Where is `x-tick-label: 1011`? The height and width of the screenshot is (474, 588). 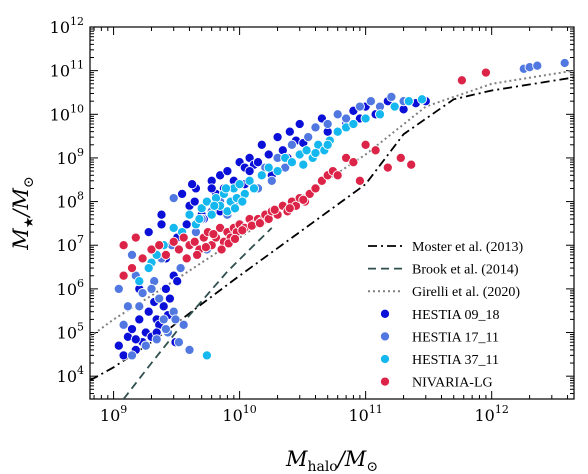
x-tick-label: 1011 is located at coordinates (365, 414).